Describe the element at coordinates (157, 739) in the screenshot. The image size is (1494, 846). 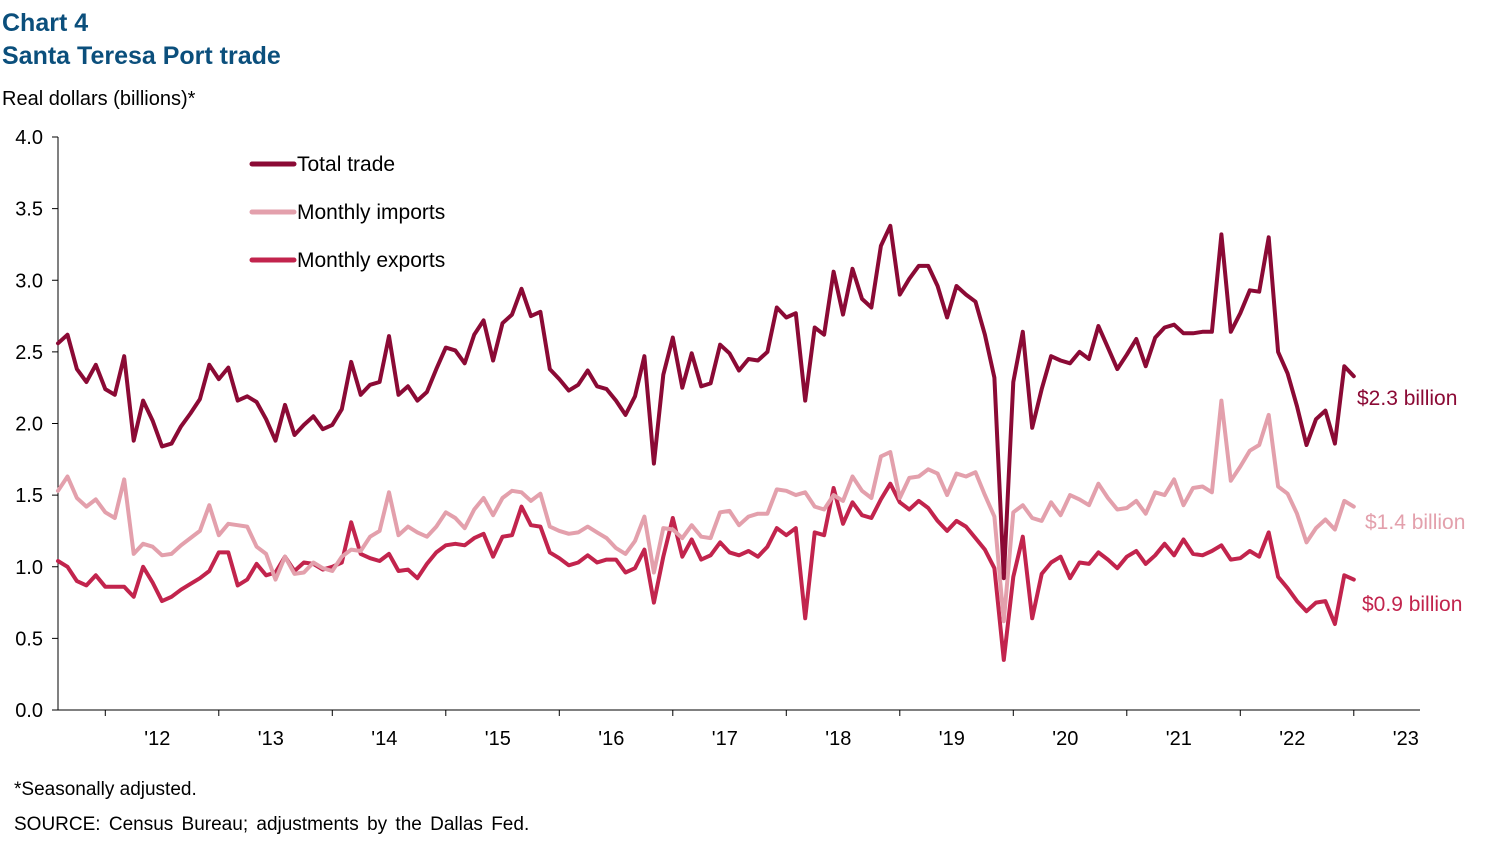
I see `x-tick-label: '12` at that location.